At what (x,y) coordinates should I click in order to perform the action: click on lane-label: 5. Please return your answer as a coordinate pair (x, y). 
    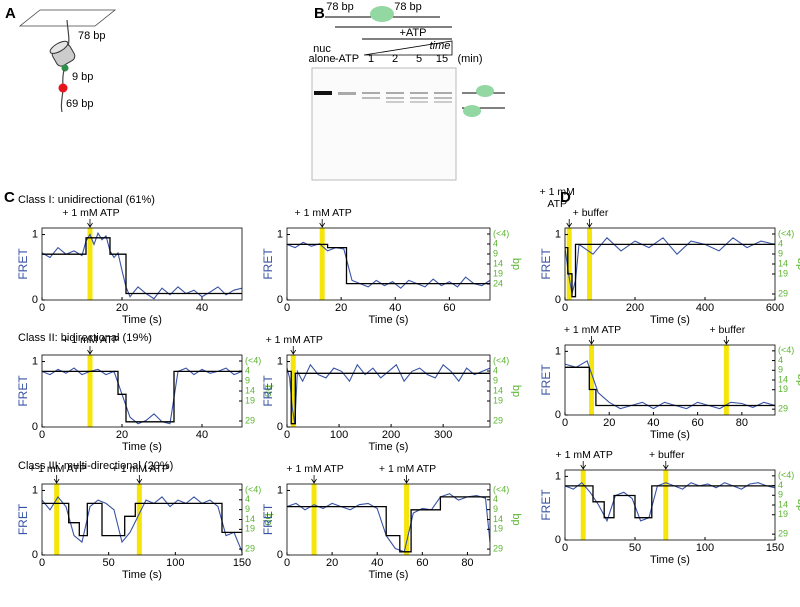
    Looking at the image, I should click on (419, 59).